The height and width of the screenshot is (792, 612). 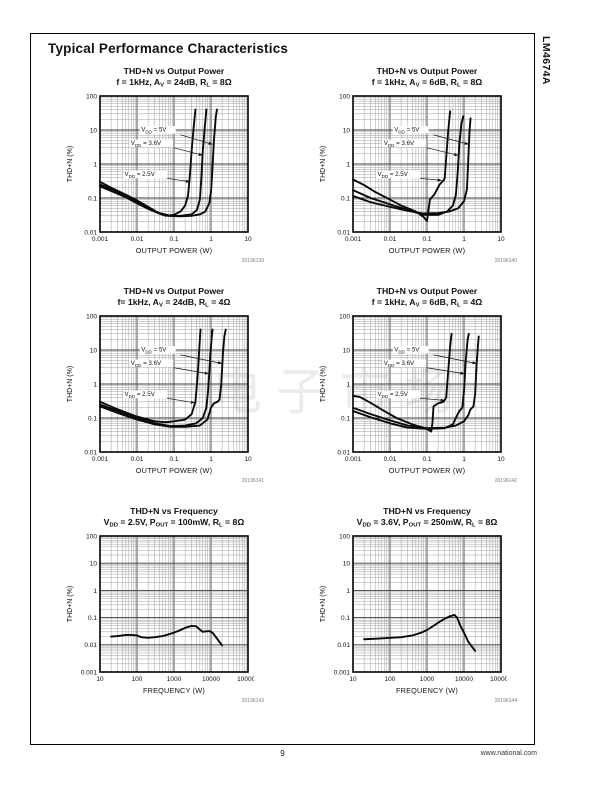 What do you see at coordinates (505, 261) in the screenshot?
I see `figure-id: 20196140` at bounding box center [505, 261].